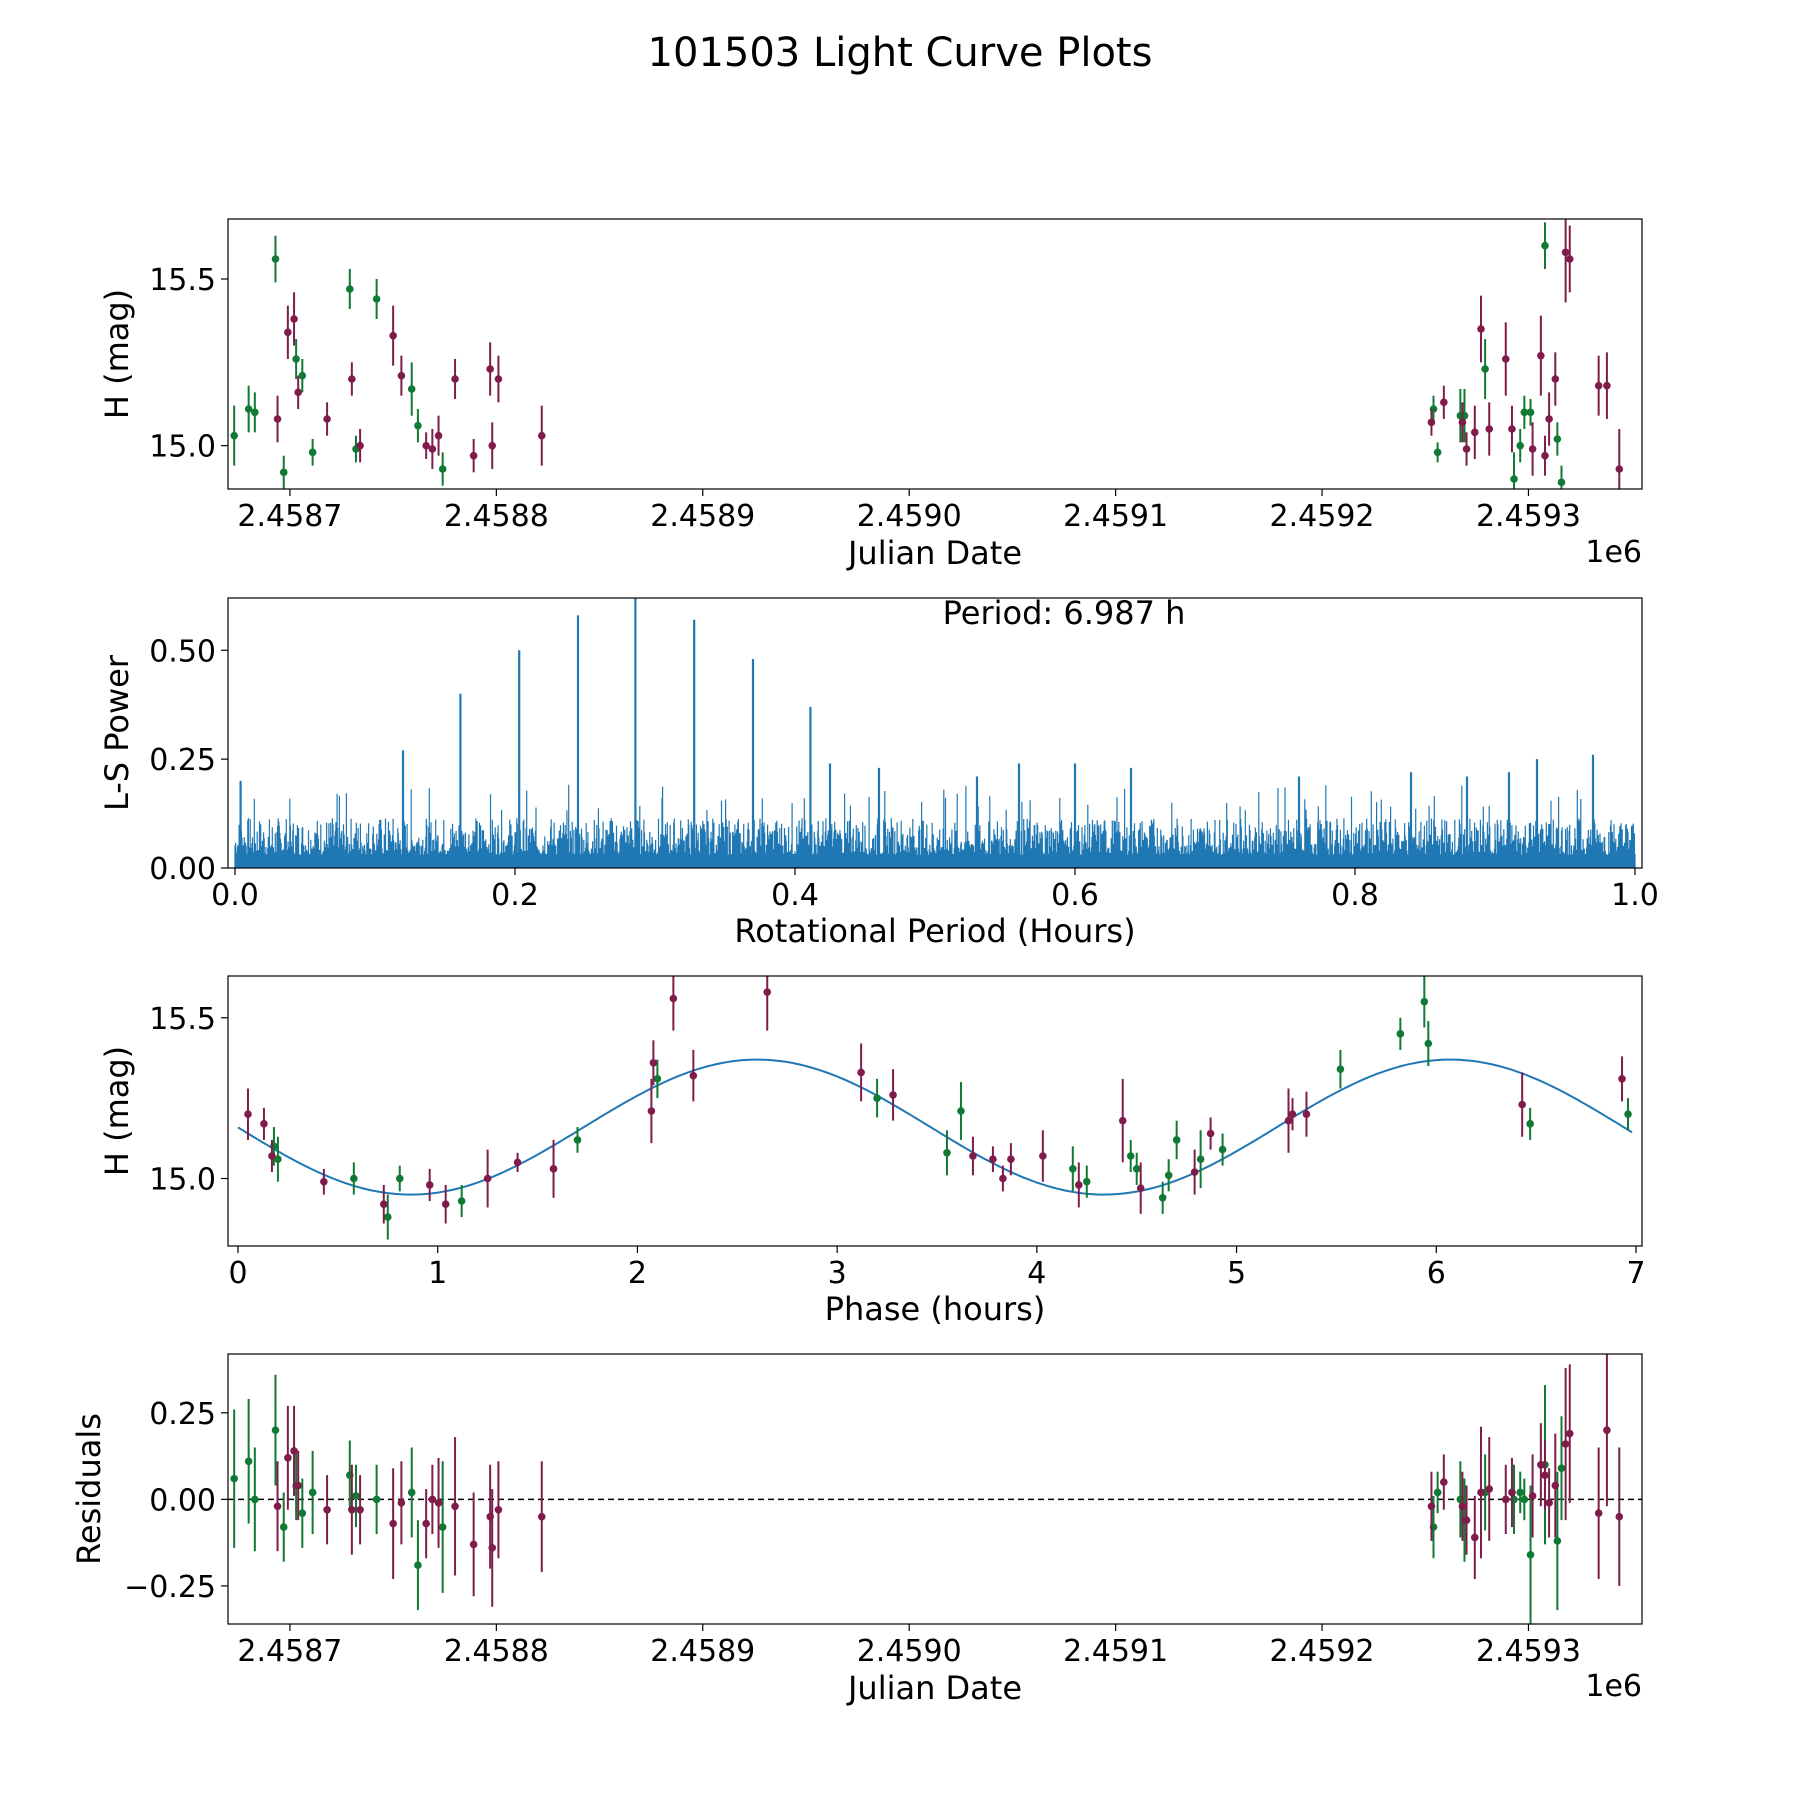 This screenshot has height=1800, width=1800. What do you see at coordinates (935, 1127) in the screenshot?
I see `model-fit-line` at bounding box center [935, 1127].